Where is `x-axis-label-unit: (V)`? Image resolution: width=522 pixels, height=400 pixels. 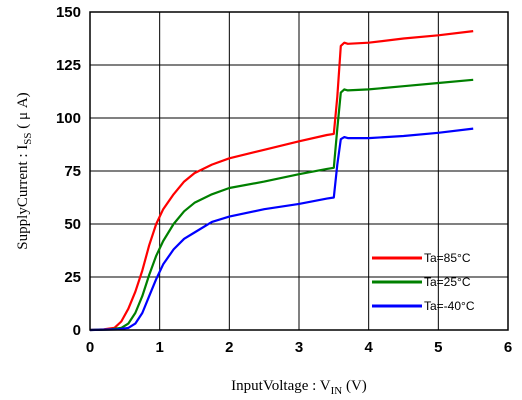 x-axis-label-unit: (V) is located at coordinates (354, 386).